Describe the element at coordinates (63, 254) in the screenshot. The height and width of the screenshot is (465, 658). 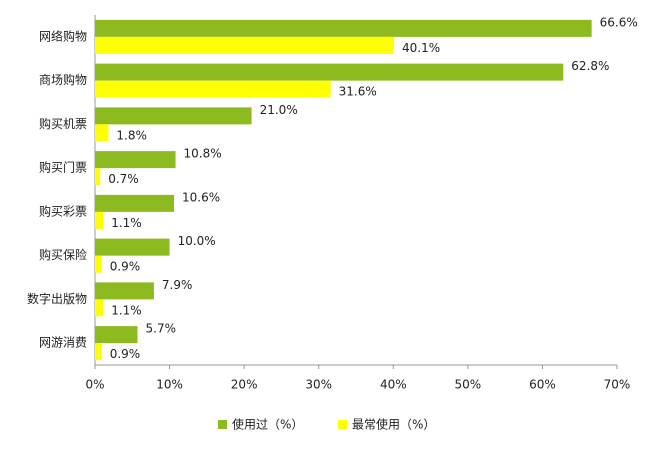
I see `y-tick-label: 购买保险` at that location.